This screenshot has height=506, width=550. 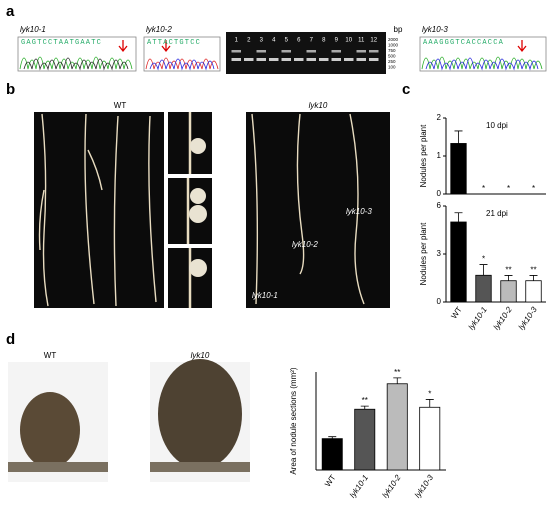 What do you see at coordinates (392, 67) in the screenshot?
I see `ladder-label: 100` at bounding box center [392, 67].